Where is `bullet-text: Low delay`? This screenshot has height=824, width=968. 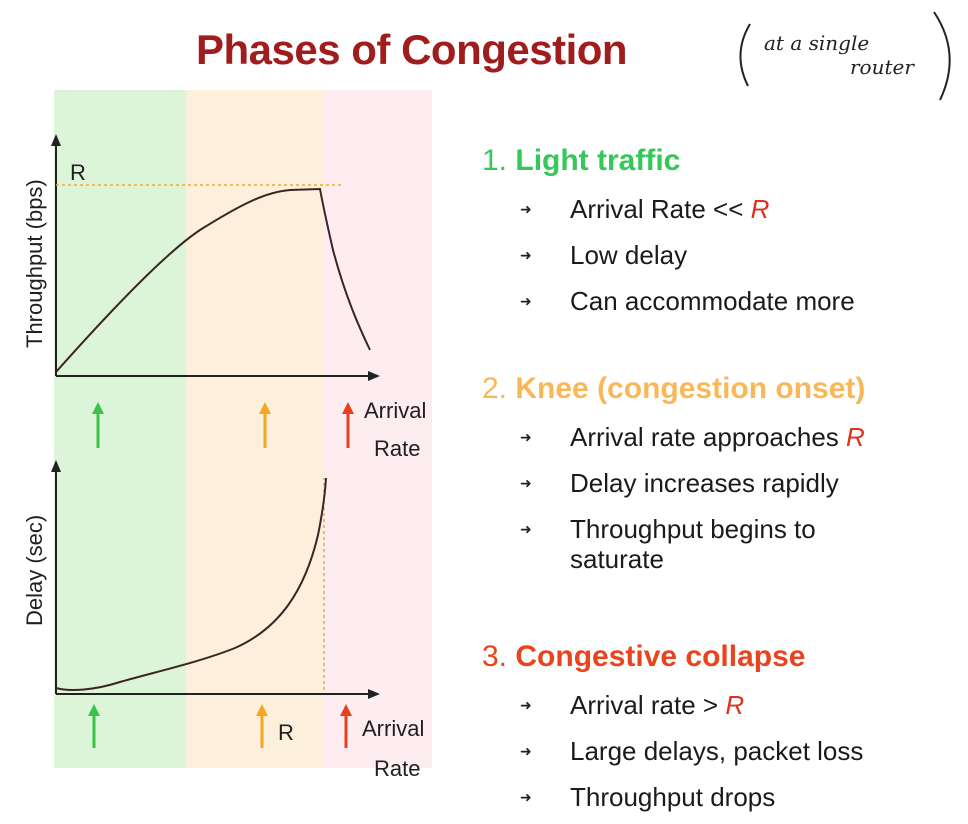 bullet-text: Low delay is located at coordinates (629, 255).